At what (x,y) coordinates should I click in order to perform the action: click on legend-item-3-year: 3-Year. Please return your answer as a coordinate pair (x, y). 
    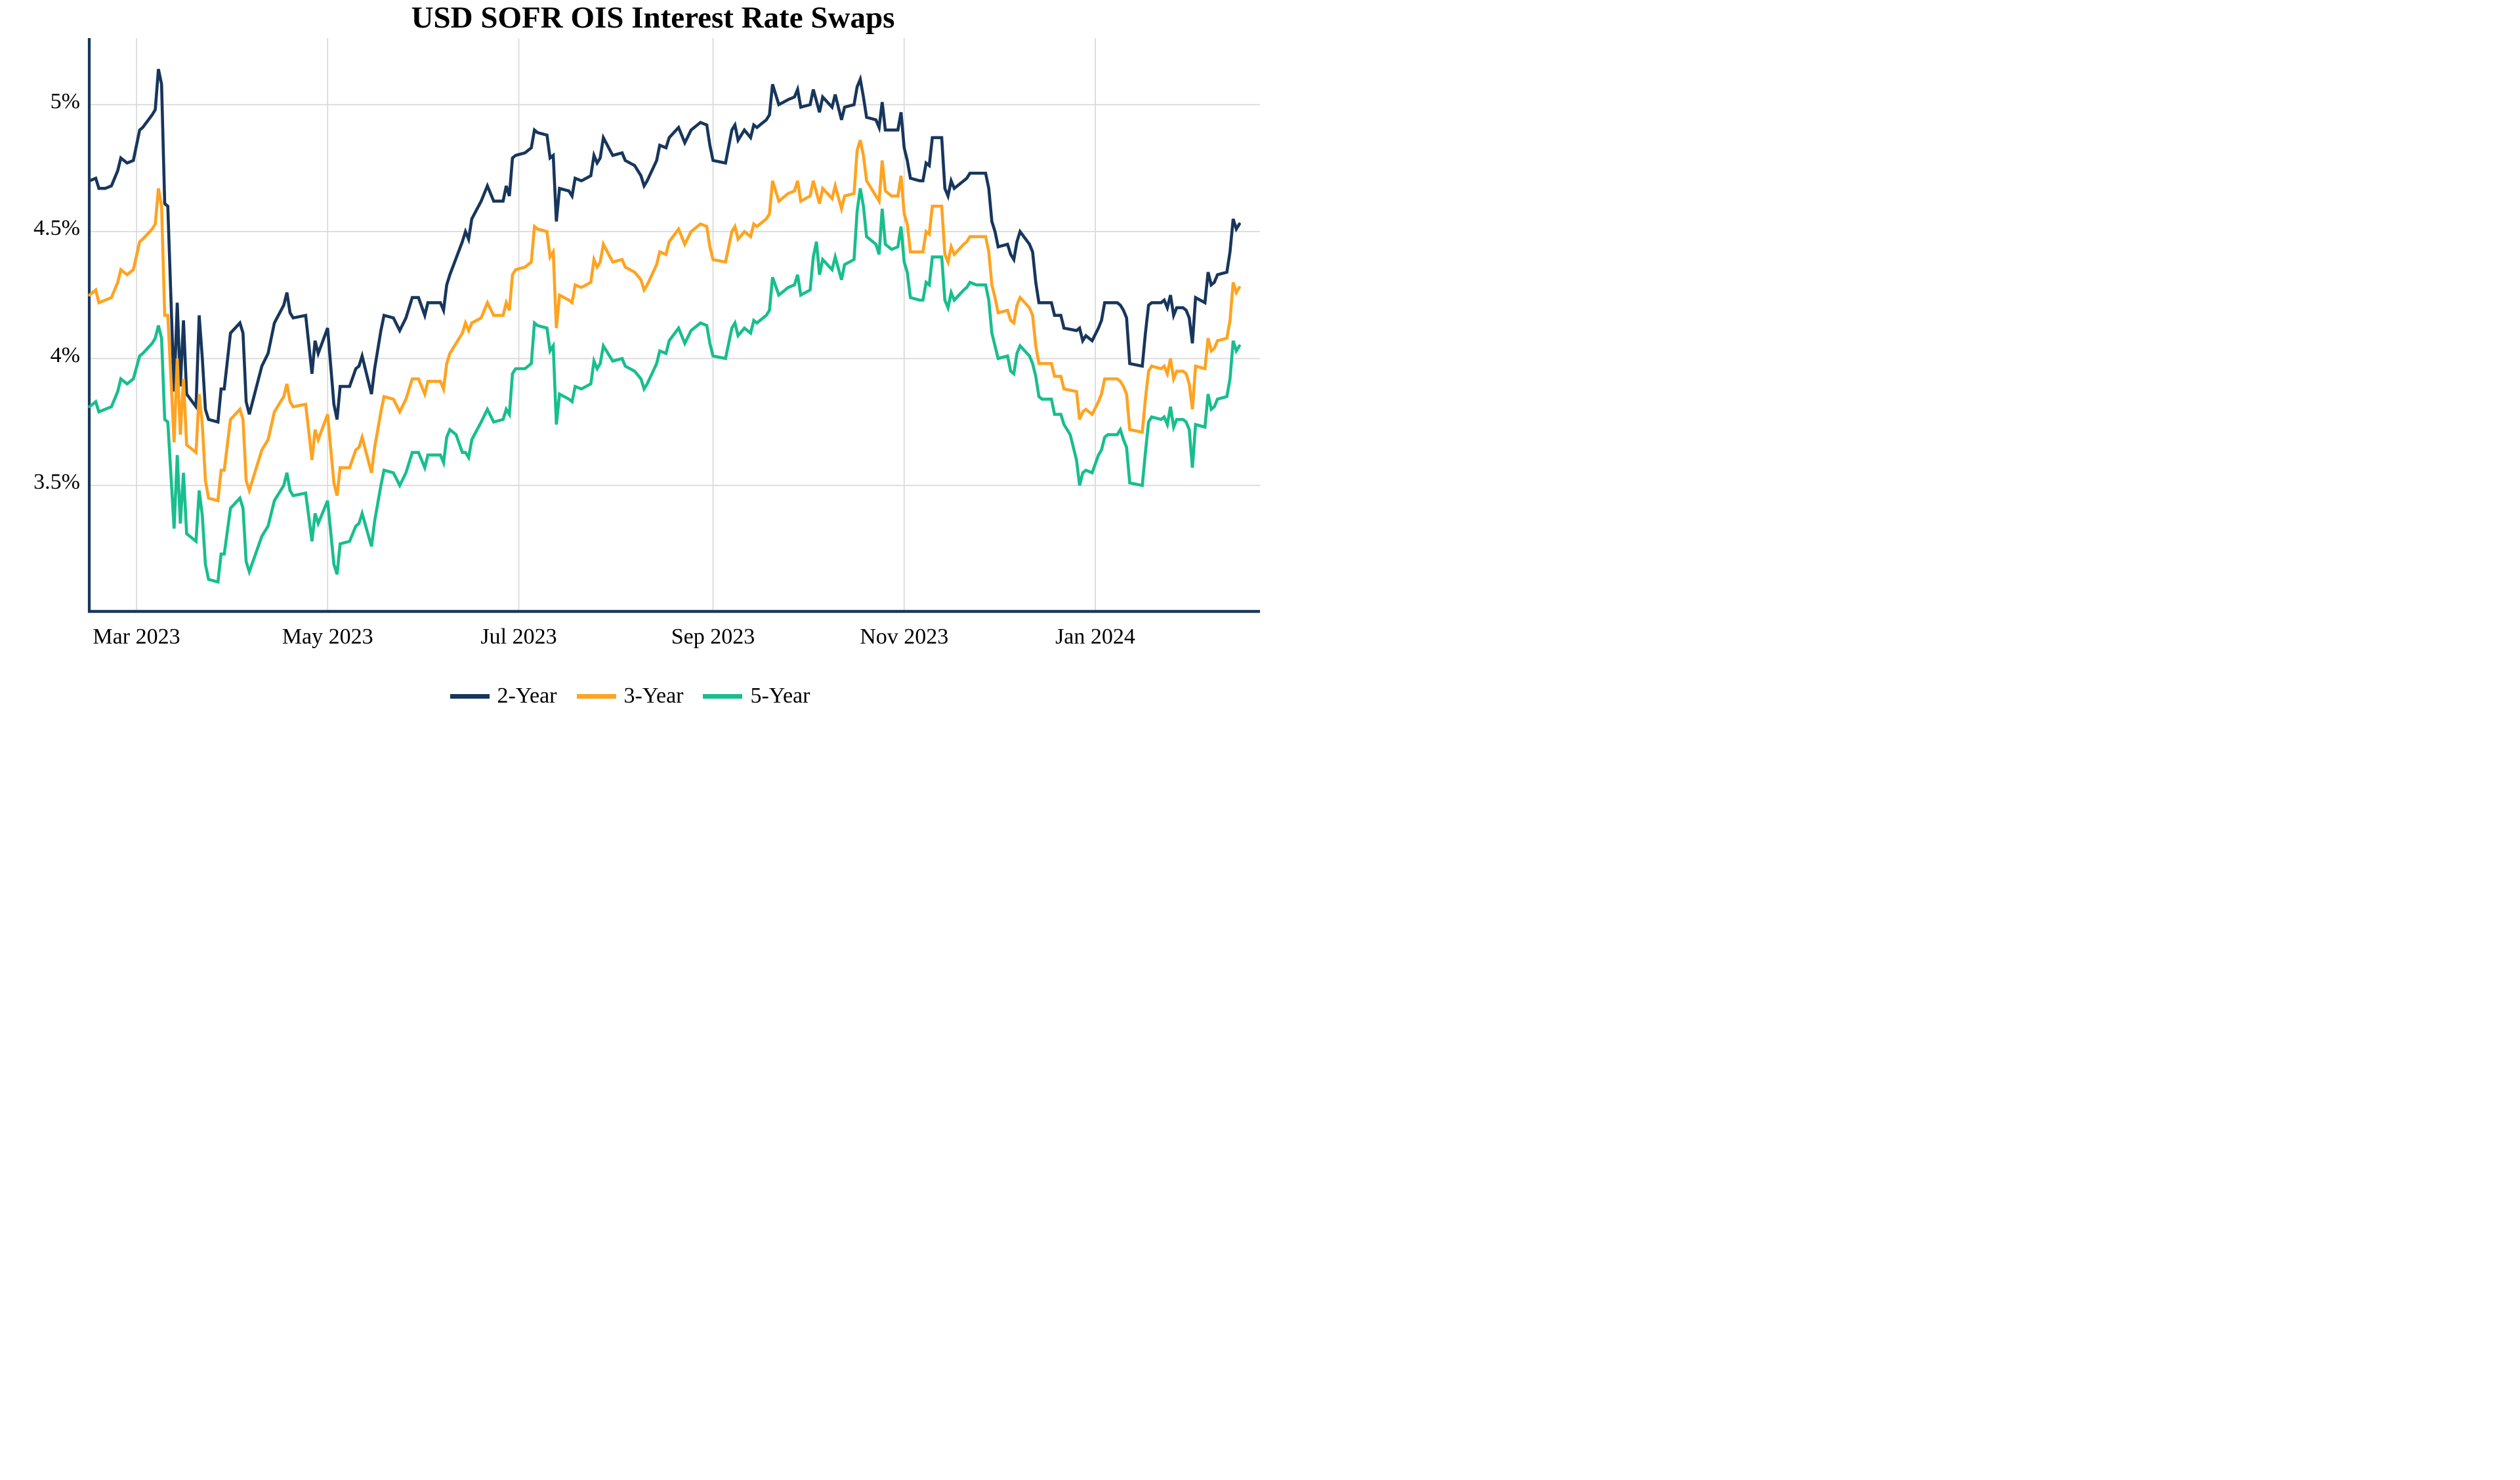
    Looking at the image, I should click on (630, 696).